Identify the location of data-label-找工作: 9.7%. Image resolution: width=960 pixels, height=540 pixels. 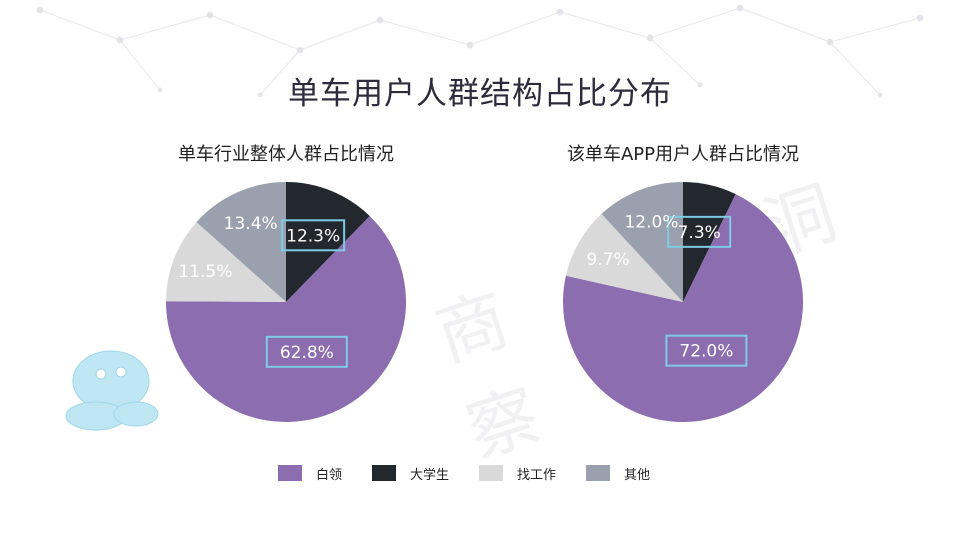
(608, 260).